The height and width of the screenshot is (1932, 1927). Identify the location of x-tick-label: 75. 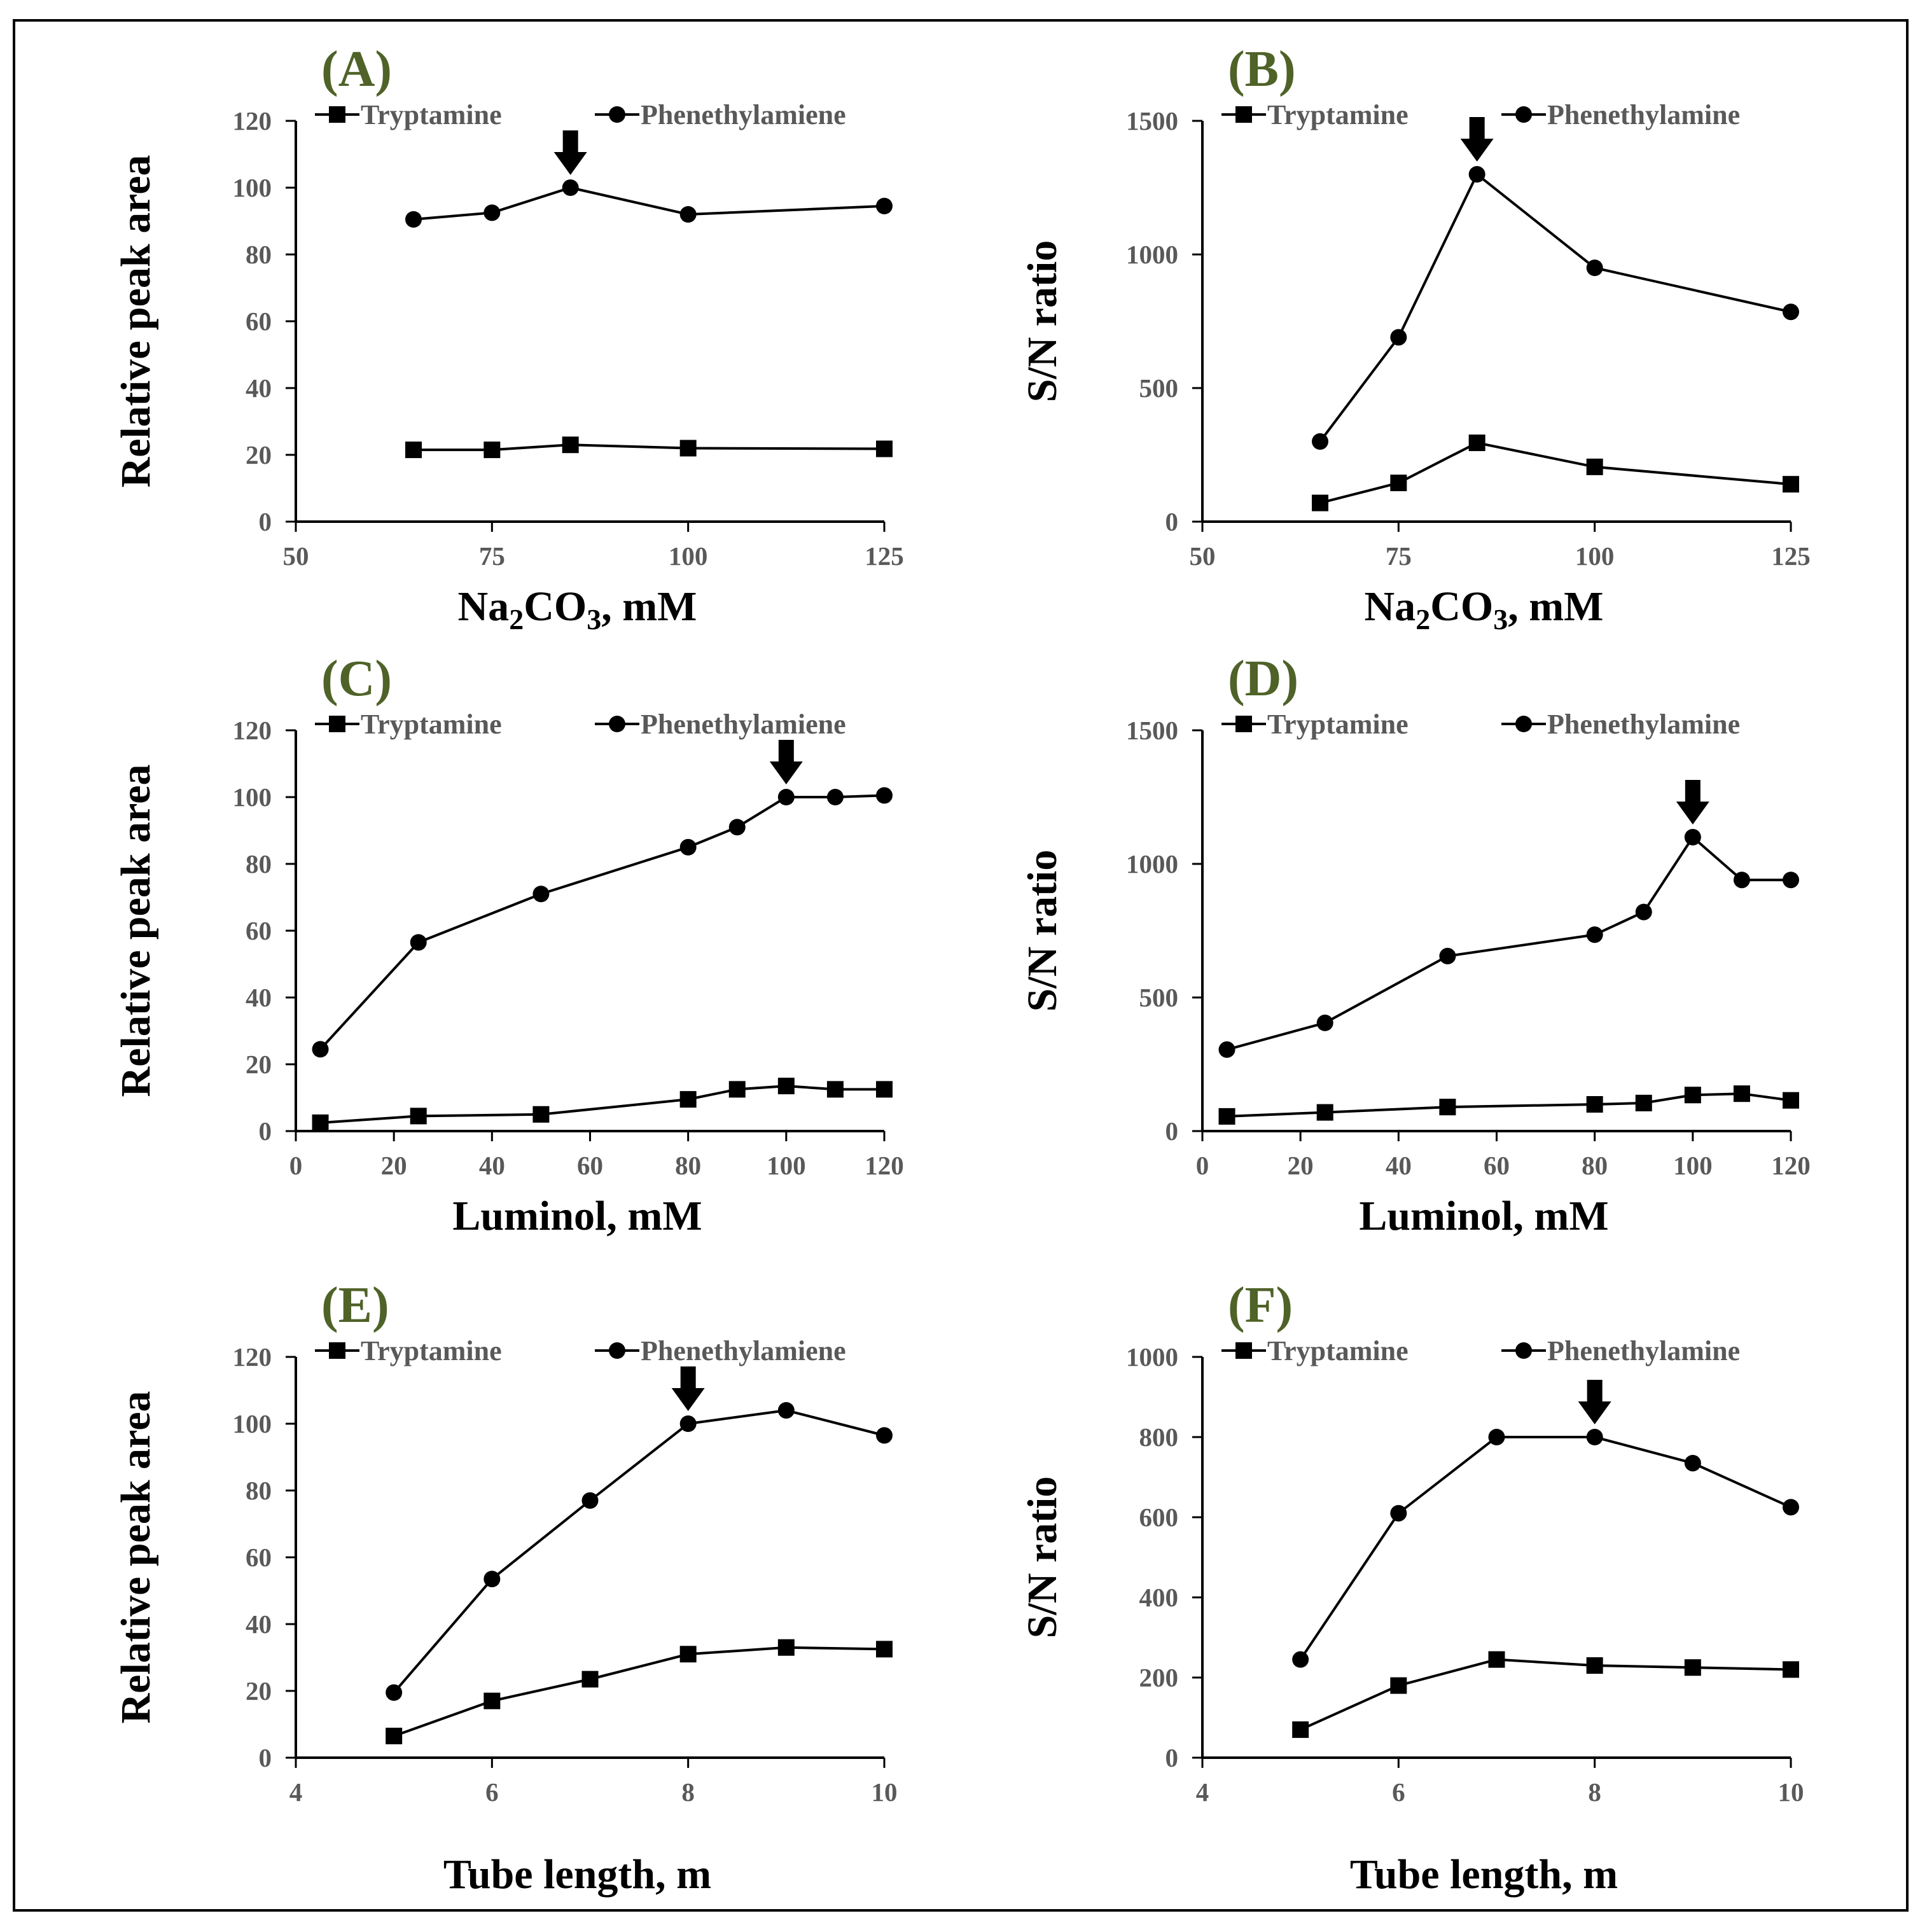
(1399, 556).